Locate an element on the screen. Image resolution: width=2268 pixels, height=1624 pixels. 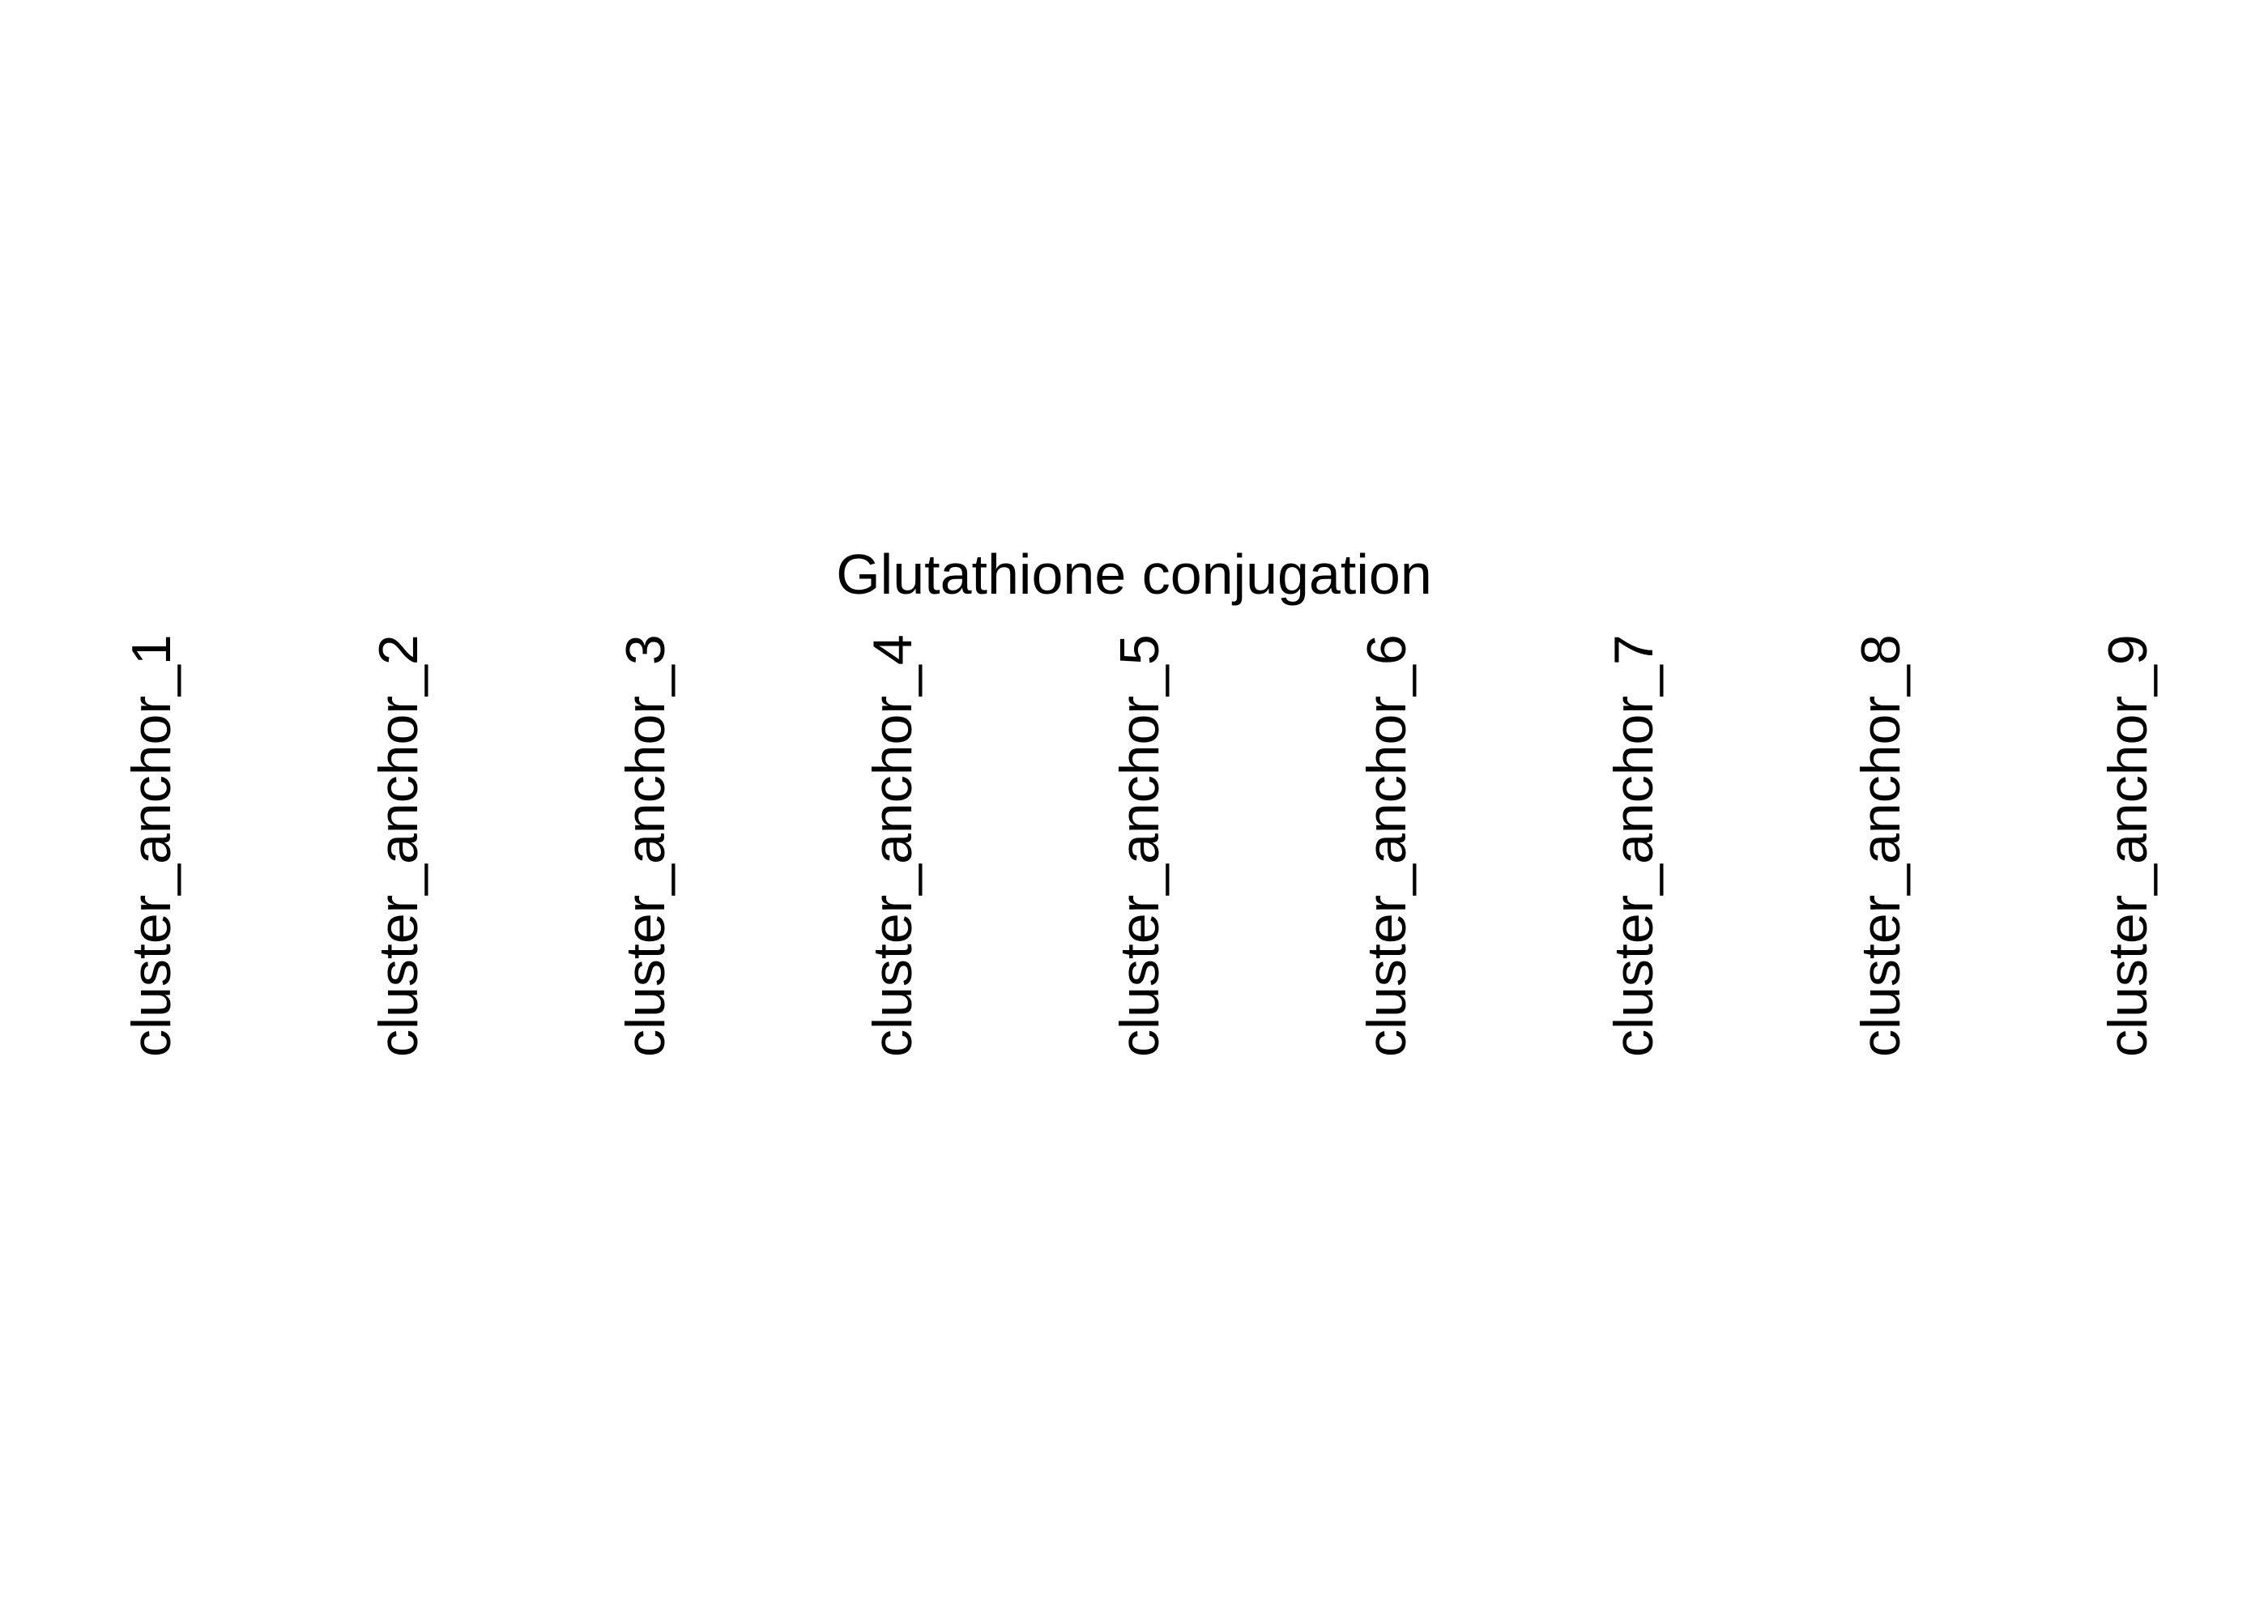
column-label: cluster_anchor_2 is located at coordinates (398, 845).